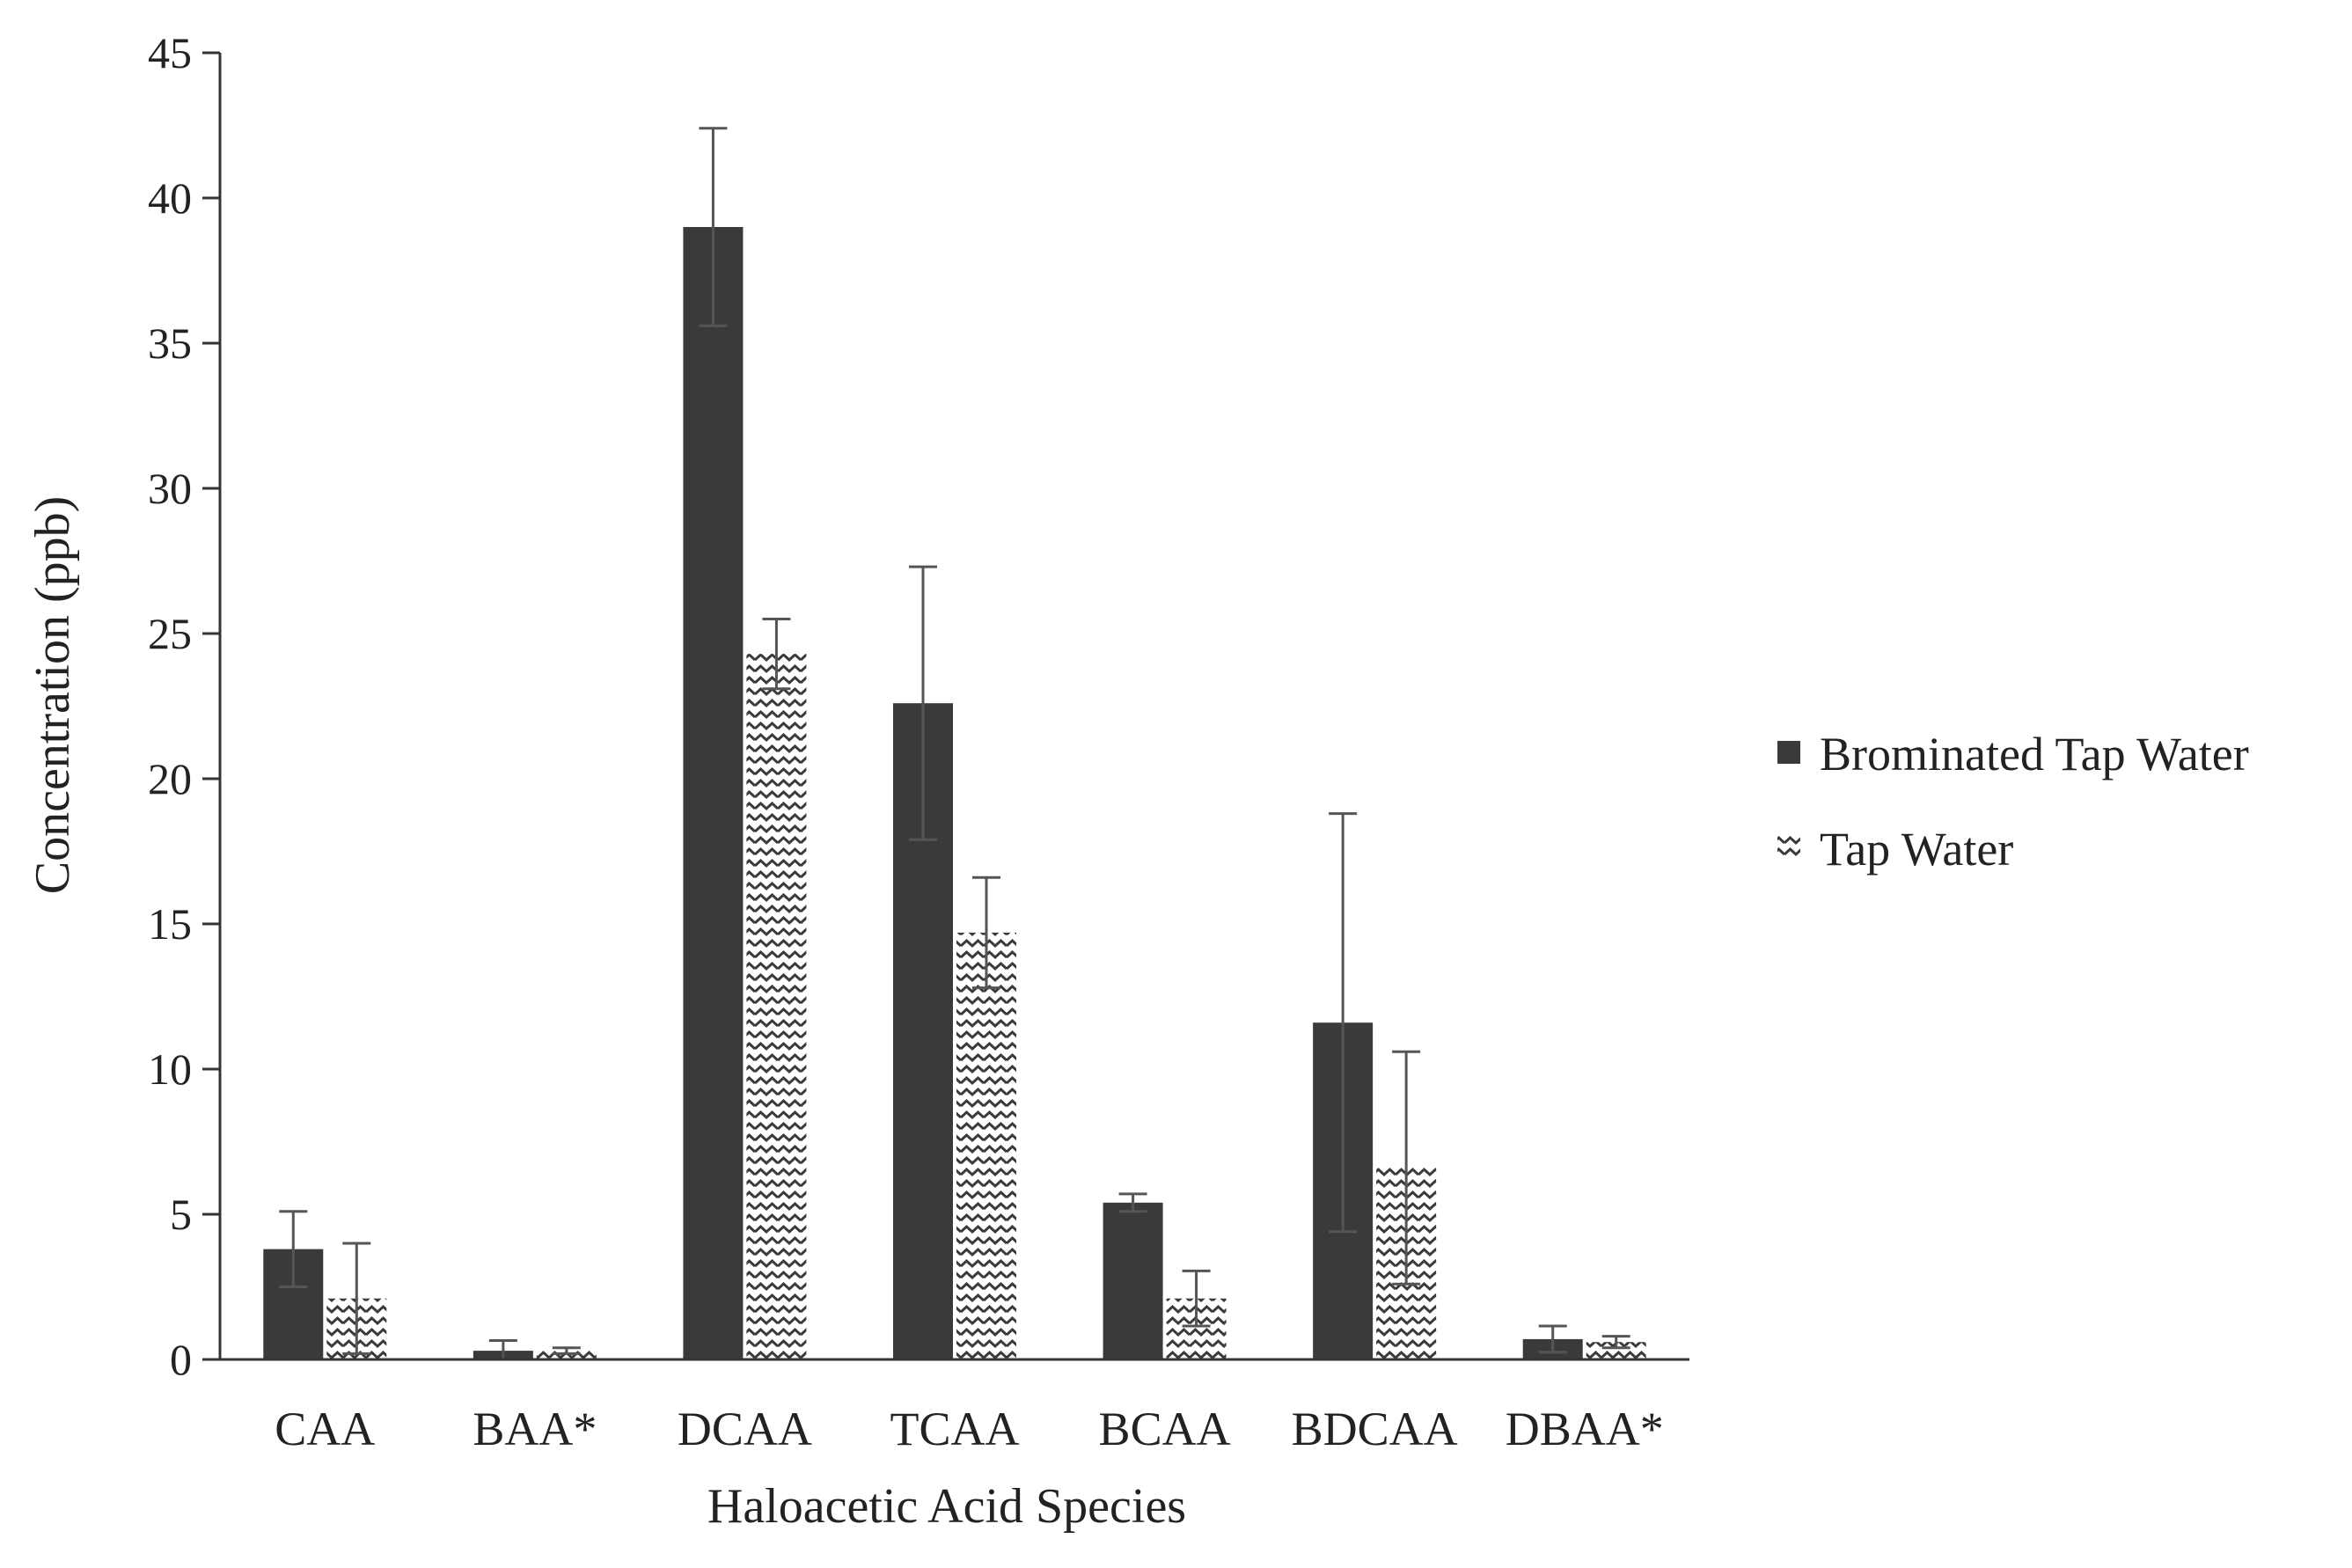 This screenshot has width=2352, height=1568. What do you see at coordinates (1133, 1280) in the screenshot?
I see `bar-brominated-tap-water-bcaa` at bounding box center [1133, 1280].